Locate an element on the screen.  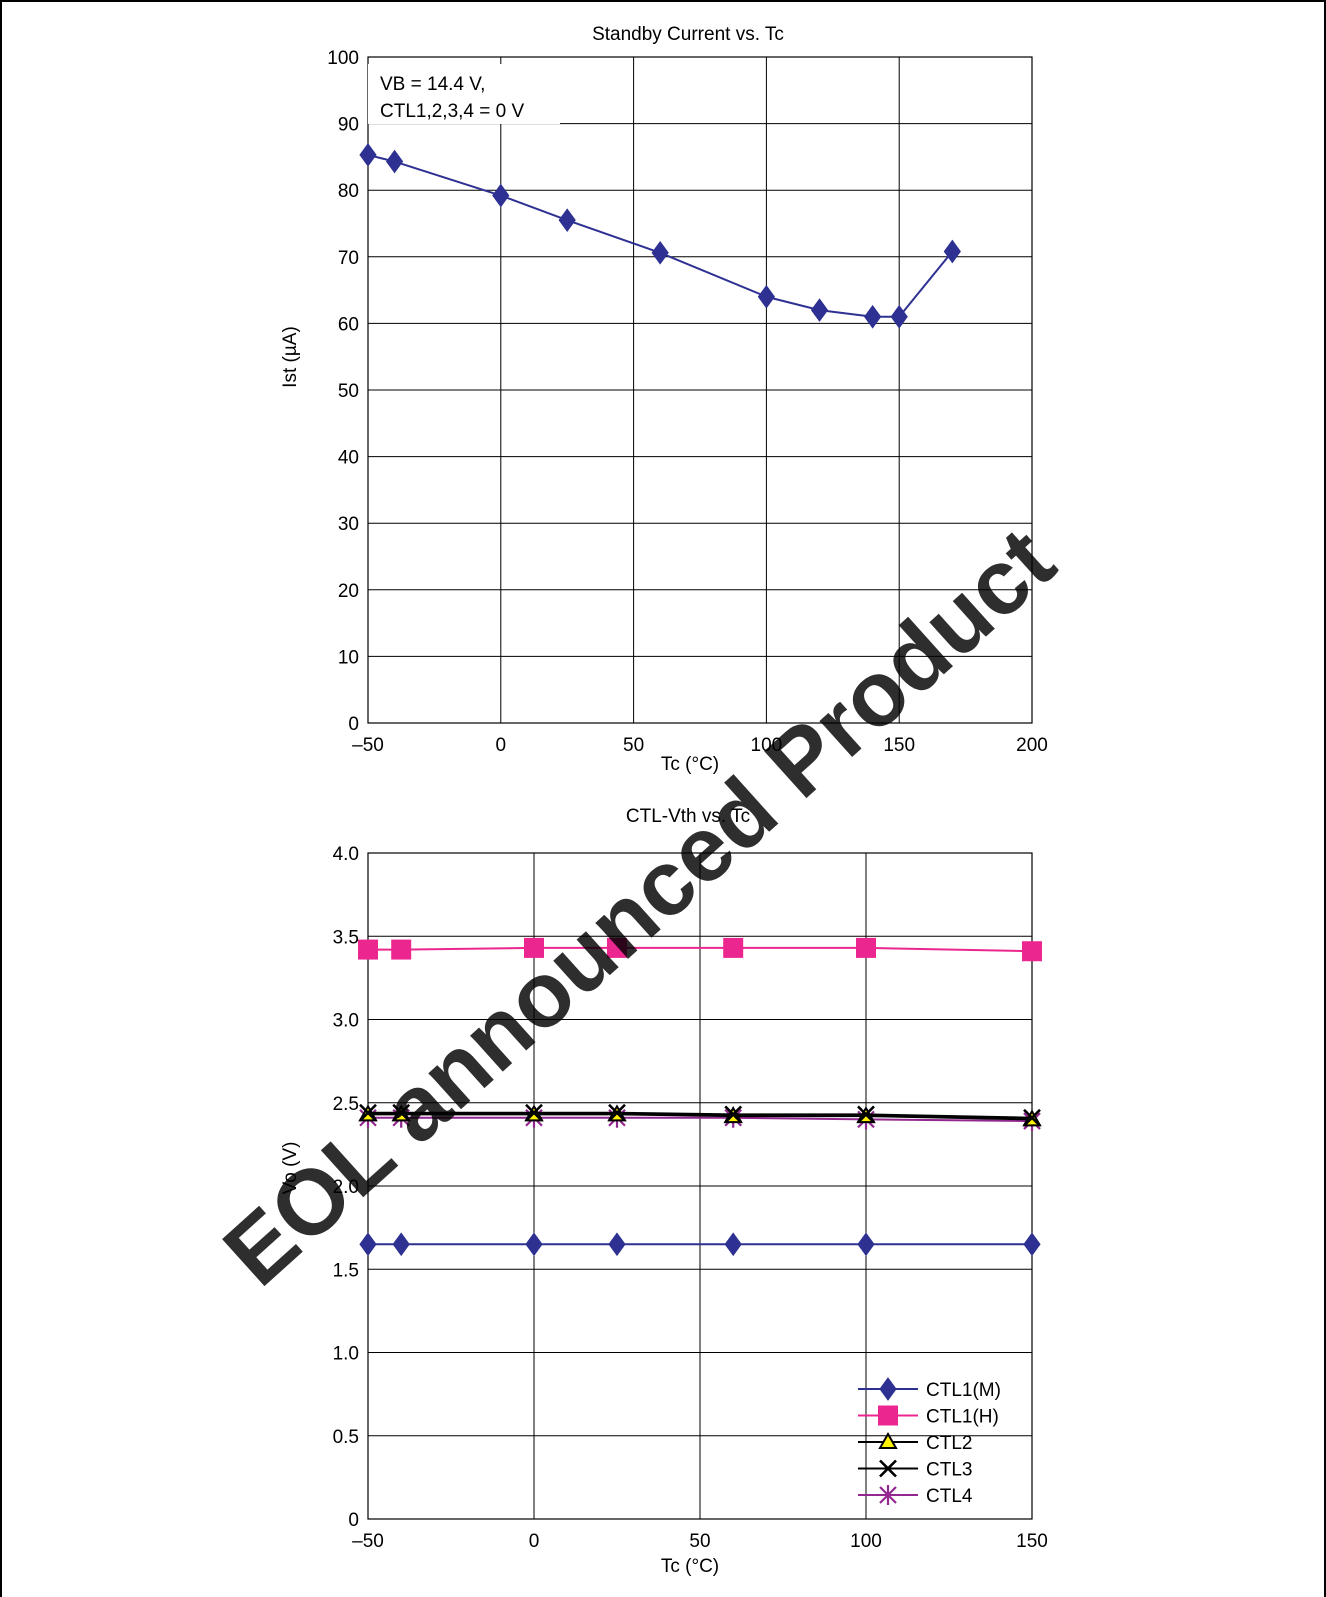
y-tick-label: 4.0 is located at coordinates (346, 854).